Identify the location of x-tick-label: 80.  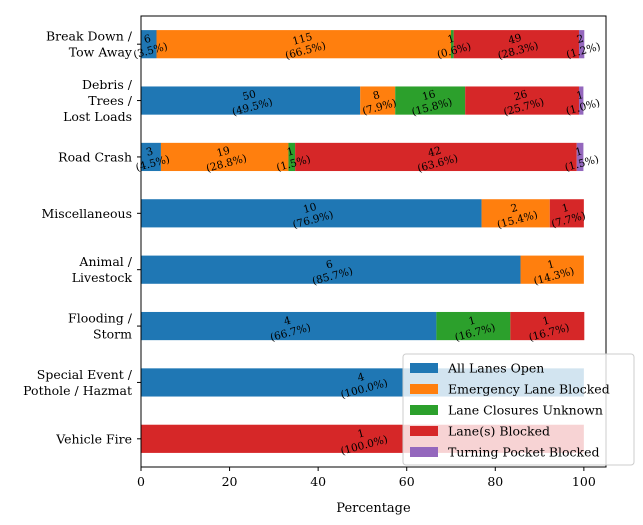
(495, 481).